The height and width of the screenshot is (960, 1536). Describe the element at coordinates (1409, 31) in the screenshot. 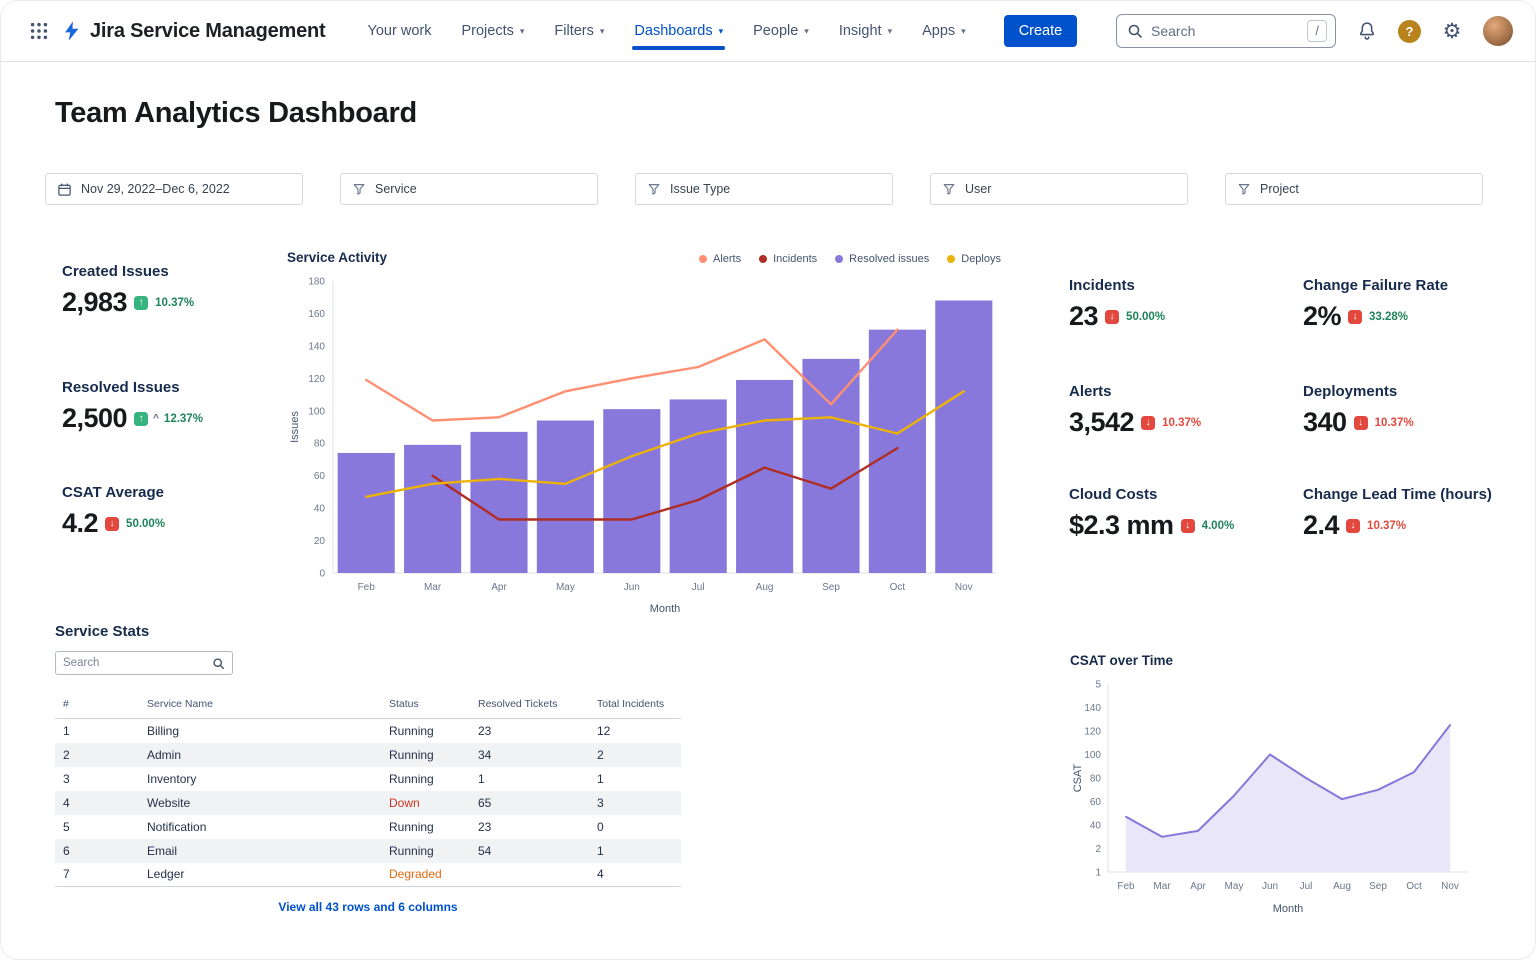

I see `help-icon: ?` at that location.